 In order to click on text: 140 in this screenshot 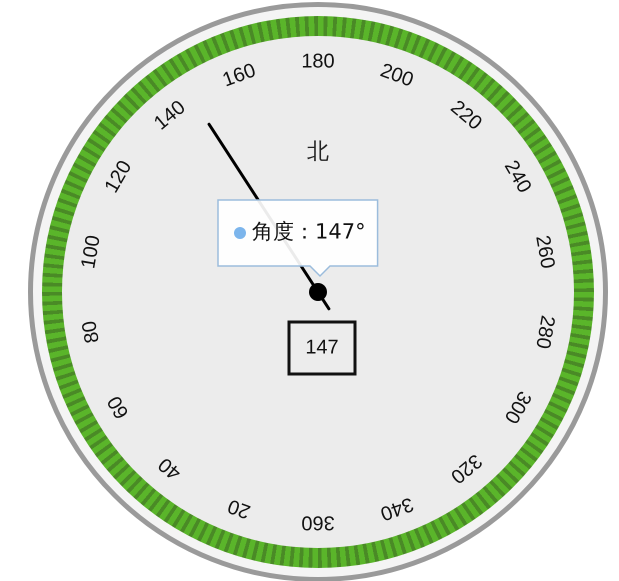, I will do `click(170, 115)`.